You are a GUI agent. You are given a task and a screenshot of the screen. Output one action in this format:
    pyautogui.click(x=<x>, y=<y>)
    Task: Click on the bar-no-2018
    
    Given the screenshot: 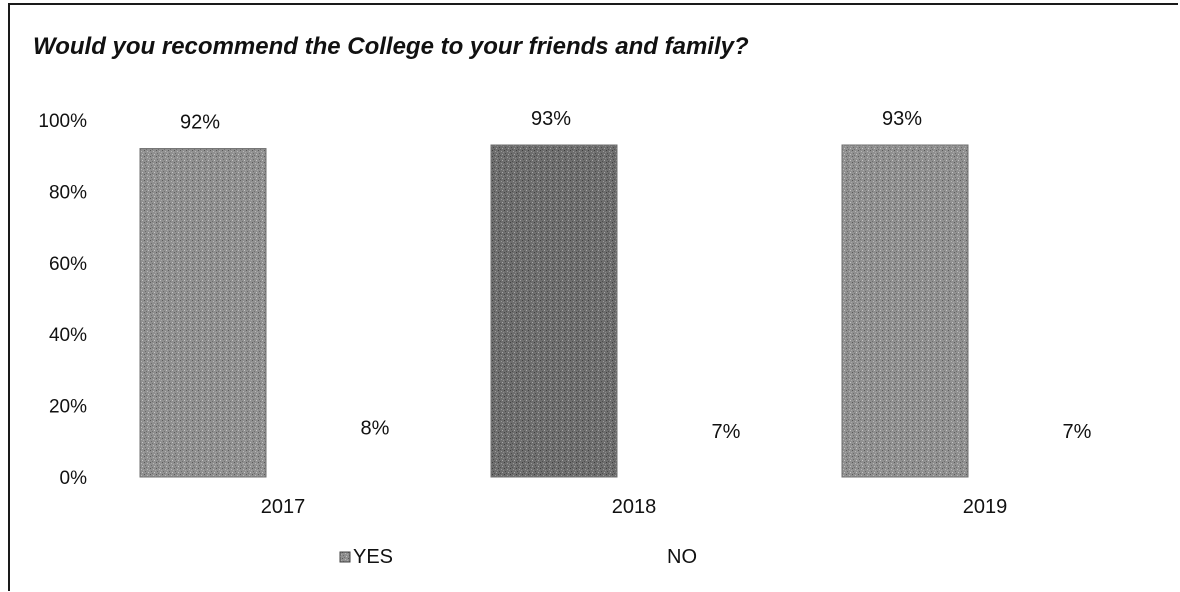 What is the action you would take?
    pyautogui.click(x=719, y=464)
    